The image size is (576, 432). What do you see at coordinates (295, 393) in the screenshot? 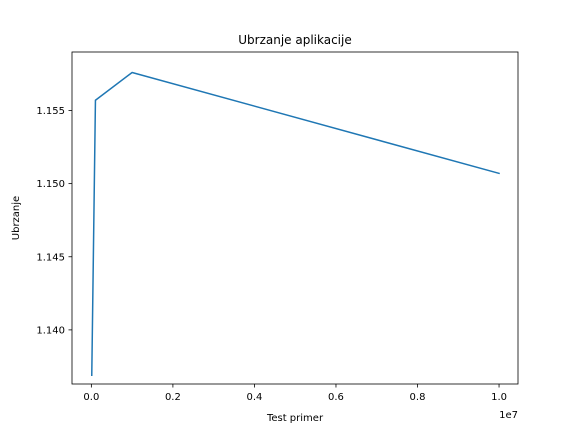
I see `x-axis: 0.0 0.2 0.4 0.6 0.8 1.0` at bounding box center [295, 393].